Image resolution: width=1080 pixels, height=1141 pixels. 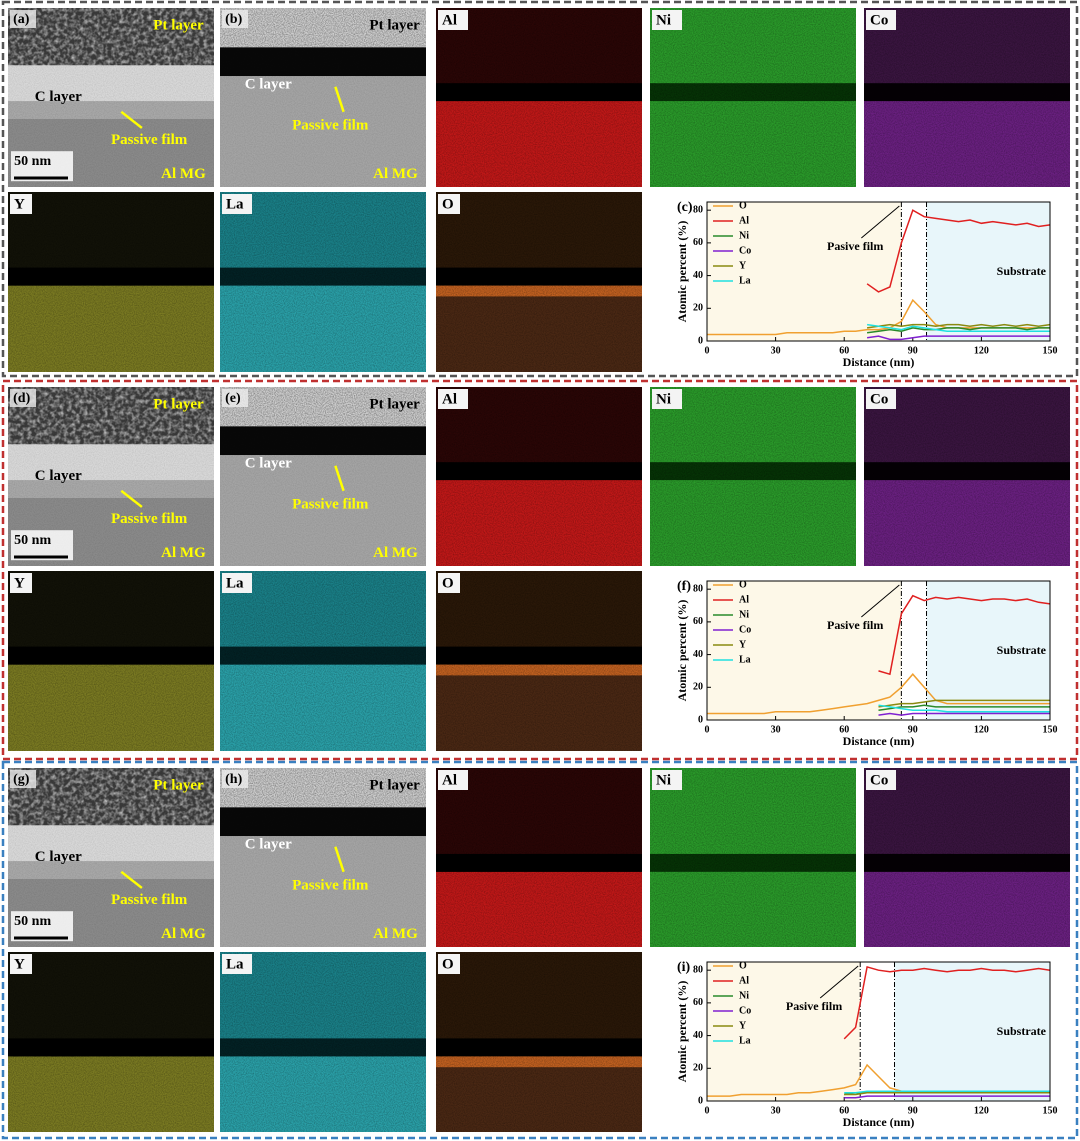 I want to click on x-tick-label: 120, so click(x=981, y=1110).